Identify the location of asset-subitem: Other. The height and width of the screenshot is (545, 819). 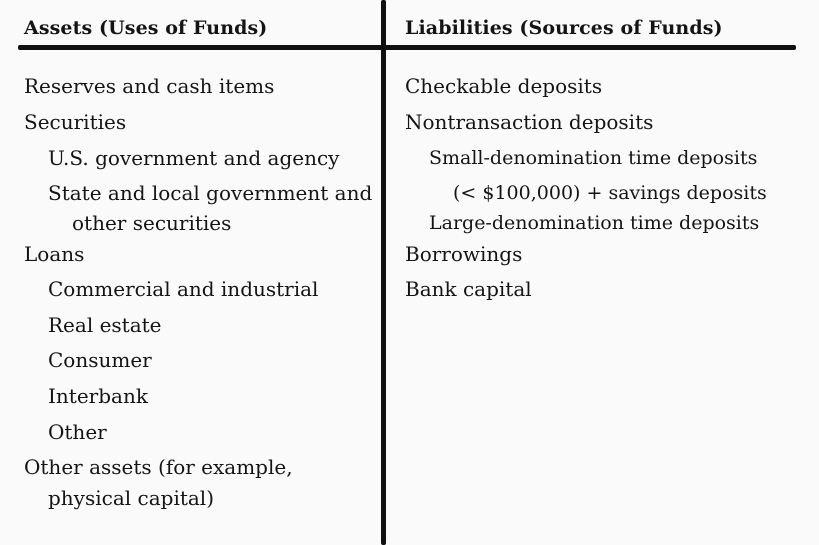
(77, 432).